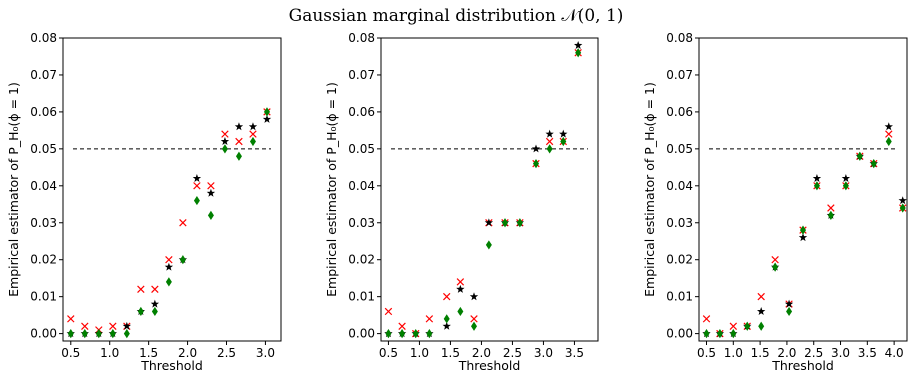 The image size is (912, 377). I want to click on y-axis-label: Empirical estimator of P_H₀(ϕ = 1), so click(649, 189).